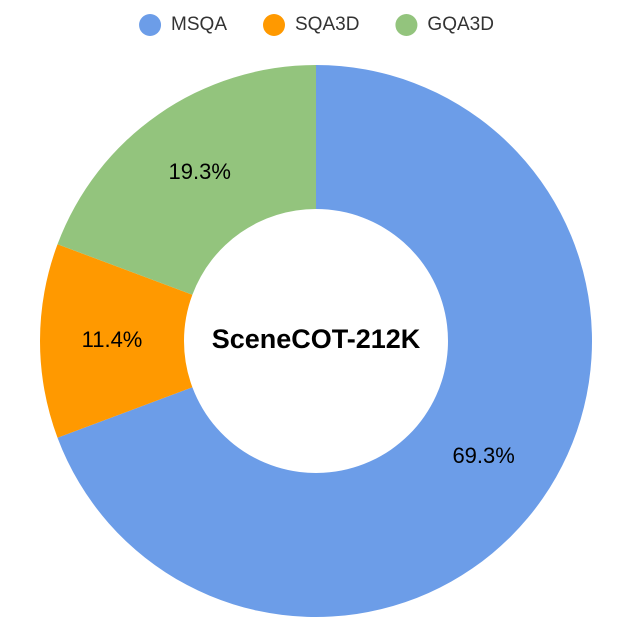 This screenshot has width=633, height=633. I want to click on slice-label-gqa3d: 19.3%, so click(200, 171).